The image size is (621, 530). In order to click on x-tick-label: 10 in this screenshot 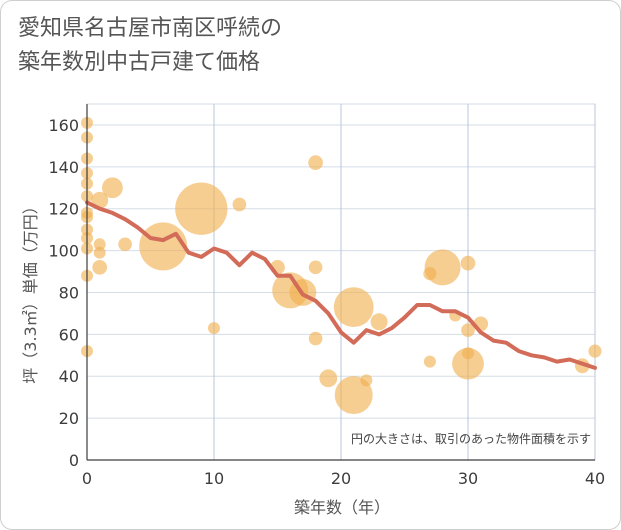, I will do `click(214, 478)`.